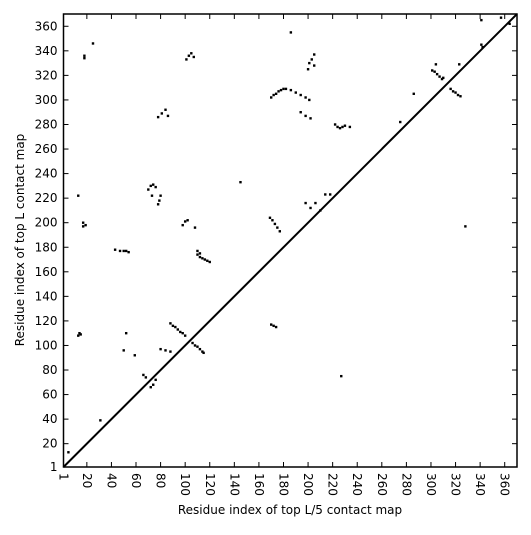 This screenshot has height=535, width=531. What do you see at coordinates (49, 395) in the screenshot?
I see `y-tick-label: 60` at bounding box center [49, 395].